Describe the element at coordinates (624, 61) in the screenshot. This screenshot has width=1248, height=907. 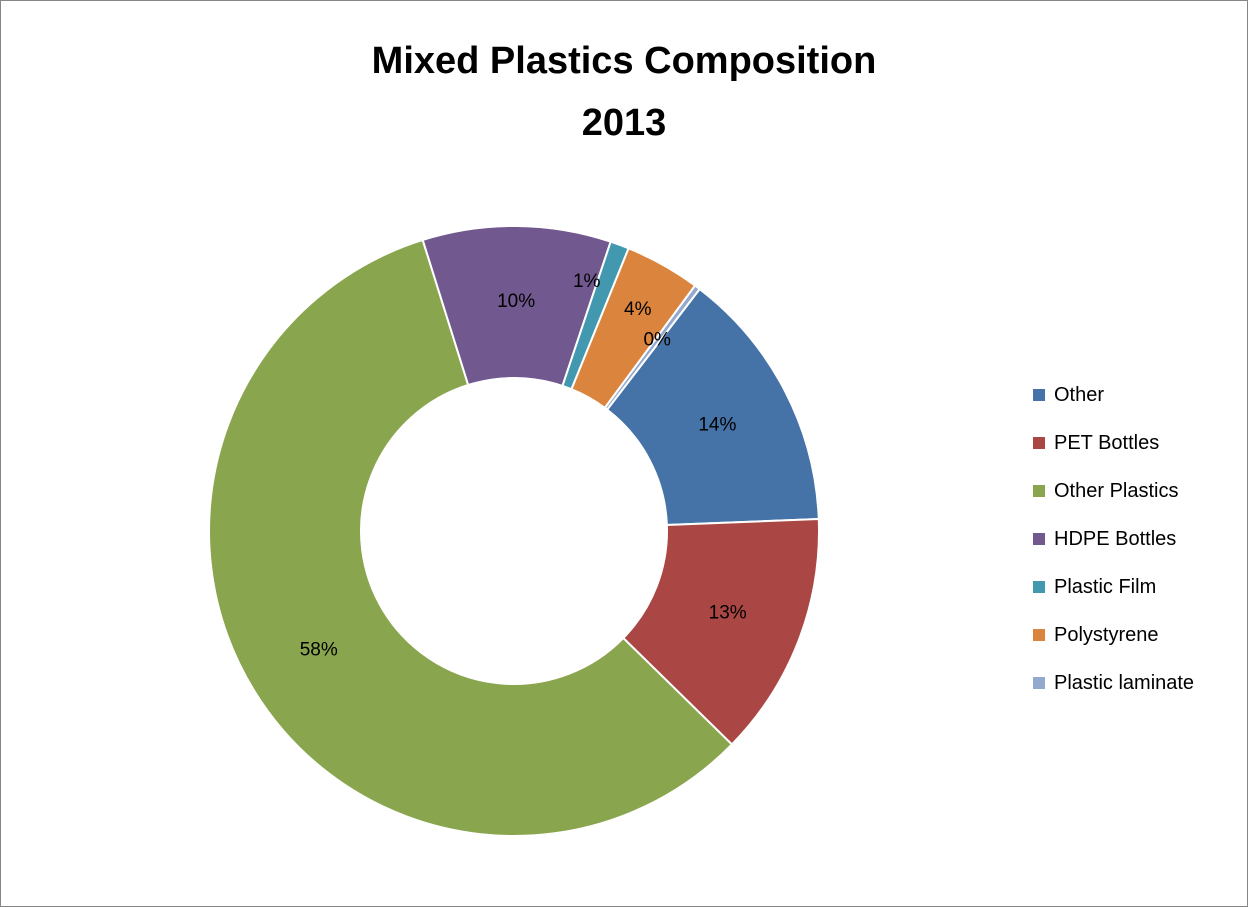
I see `chart-title: Mixed Plastics Composition` at that location.